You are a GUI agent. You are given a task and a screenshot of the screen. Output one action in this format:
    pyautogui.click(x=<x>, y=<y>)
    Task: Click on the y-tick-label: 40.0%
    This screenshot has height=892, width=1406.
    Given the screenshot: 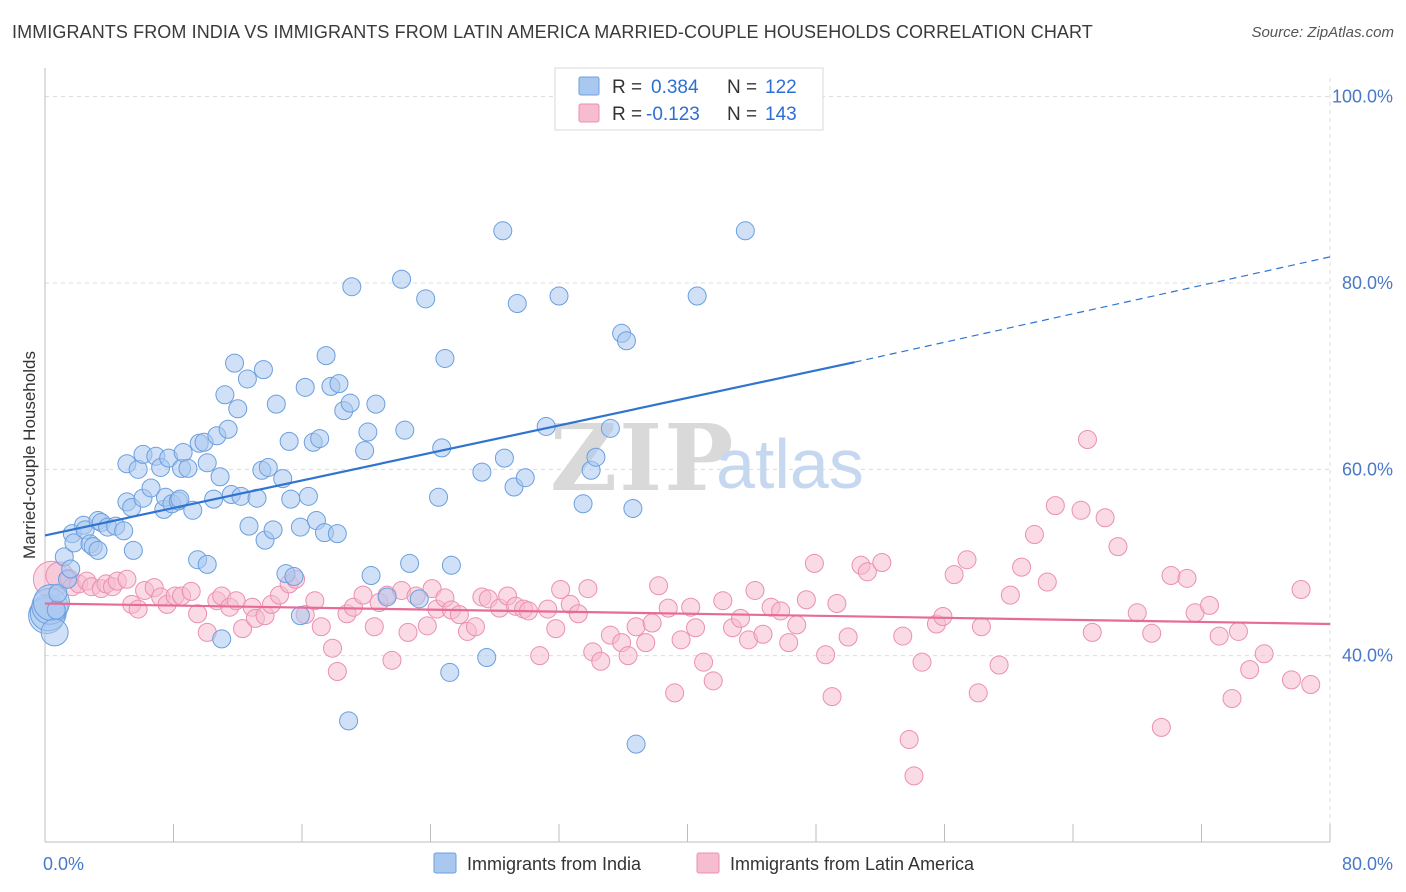 What is the action you would take?
    pyautogui.click(x=1367, y=656)
    